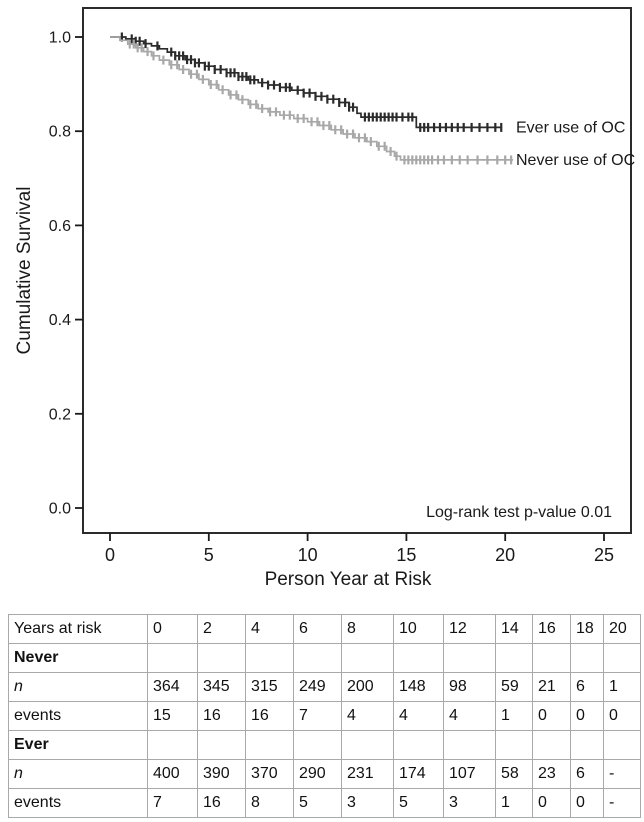  What do you see at coordinates (622, 803) in the screenshot?
I see `table-cell: -` at bounding box center [622, 803].